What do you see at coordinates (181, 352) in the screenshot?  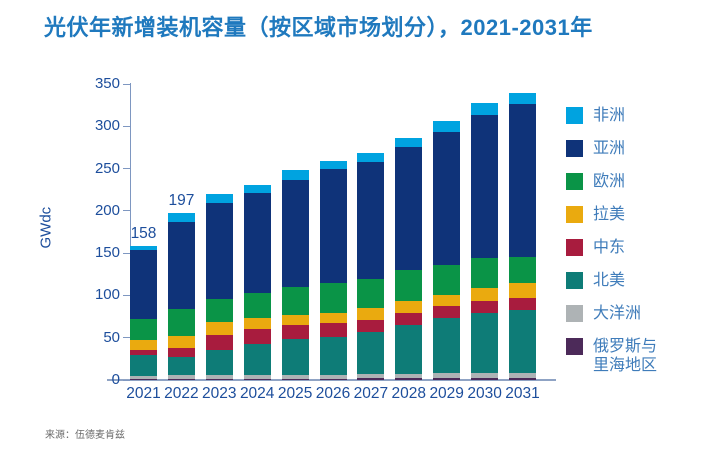 I see `bar-segment-中东-2022` at bounding box center [181, 352].